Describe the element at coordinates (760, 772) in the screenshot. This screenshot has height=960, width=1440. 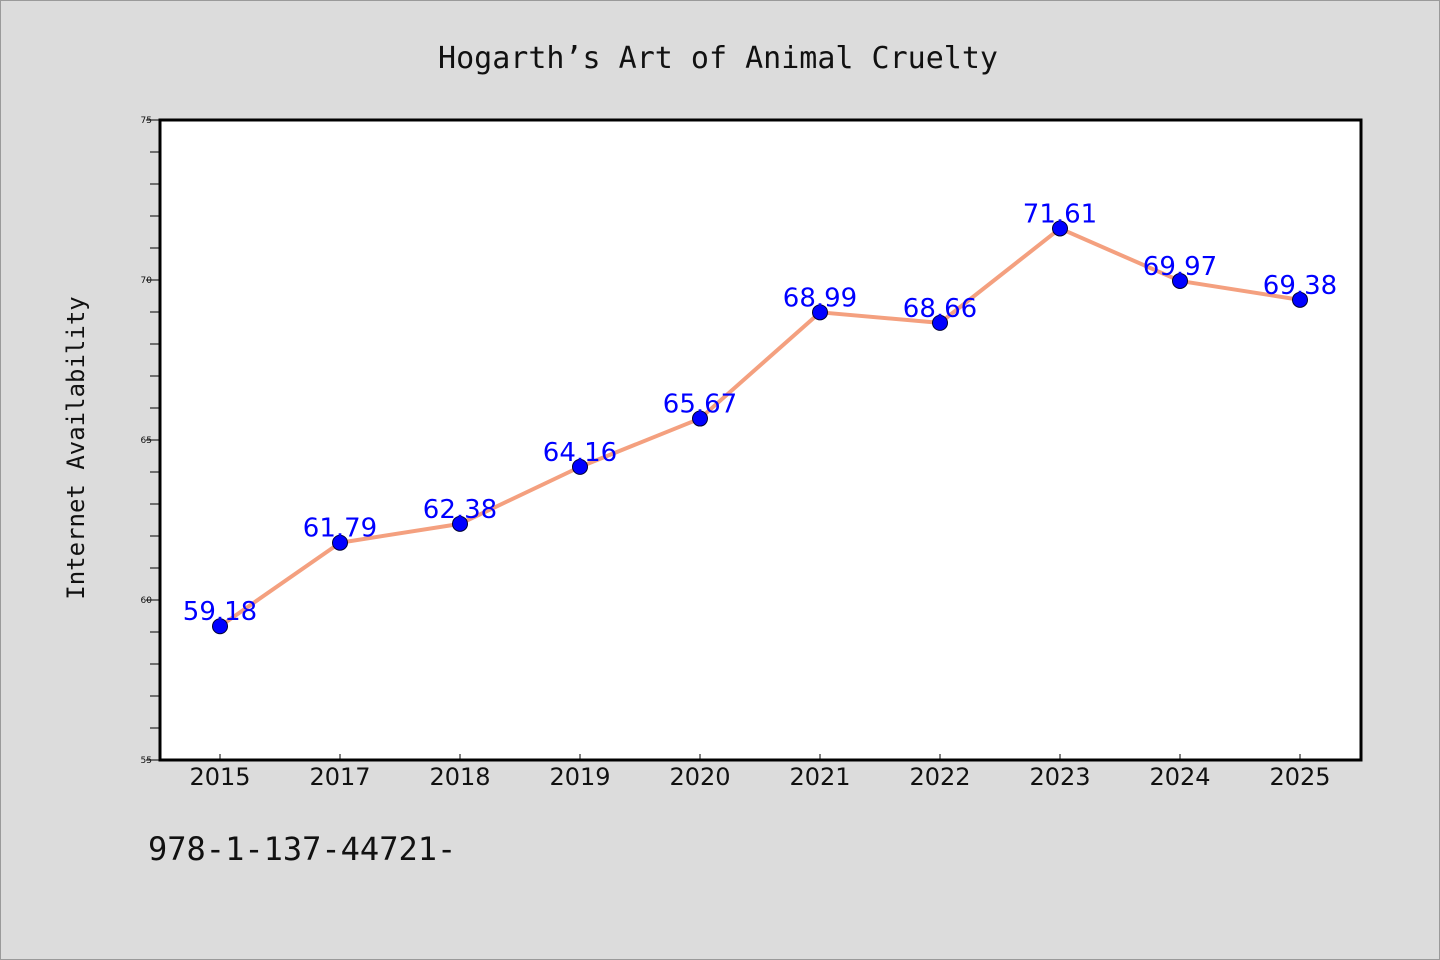
I see `x-axis-ticks: 2015 2017 2018 2019 2020 2021 2022 2023 2024 2025` at that location.